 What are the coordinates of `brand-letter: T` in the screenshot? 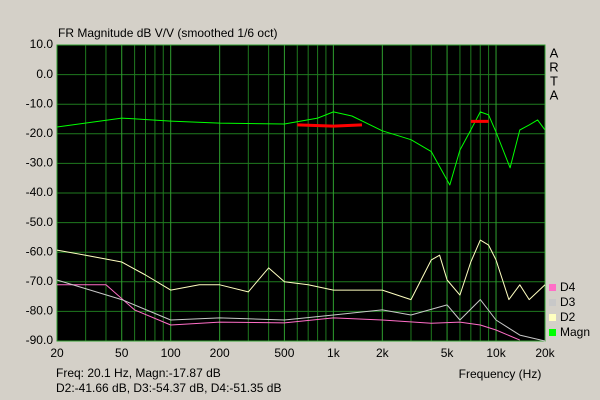 It's located at (554, 80).